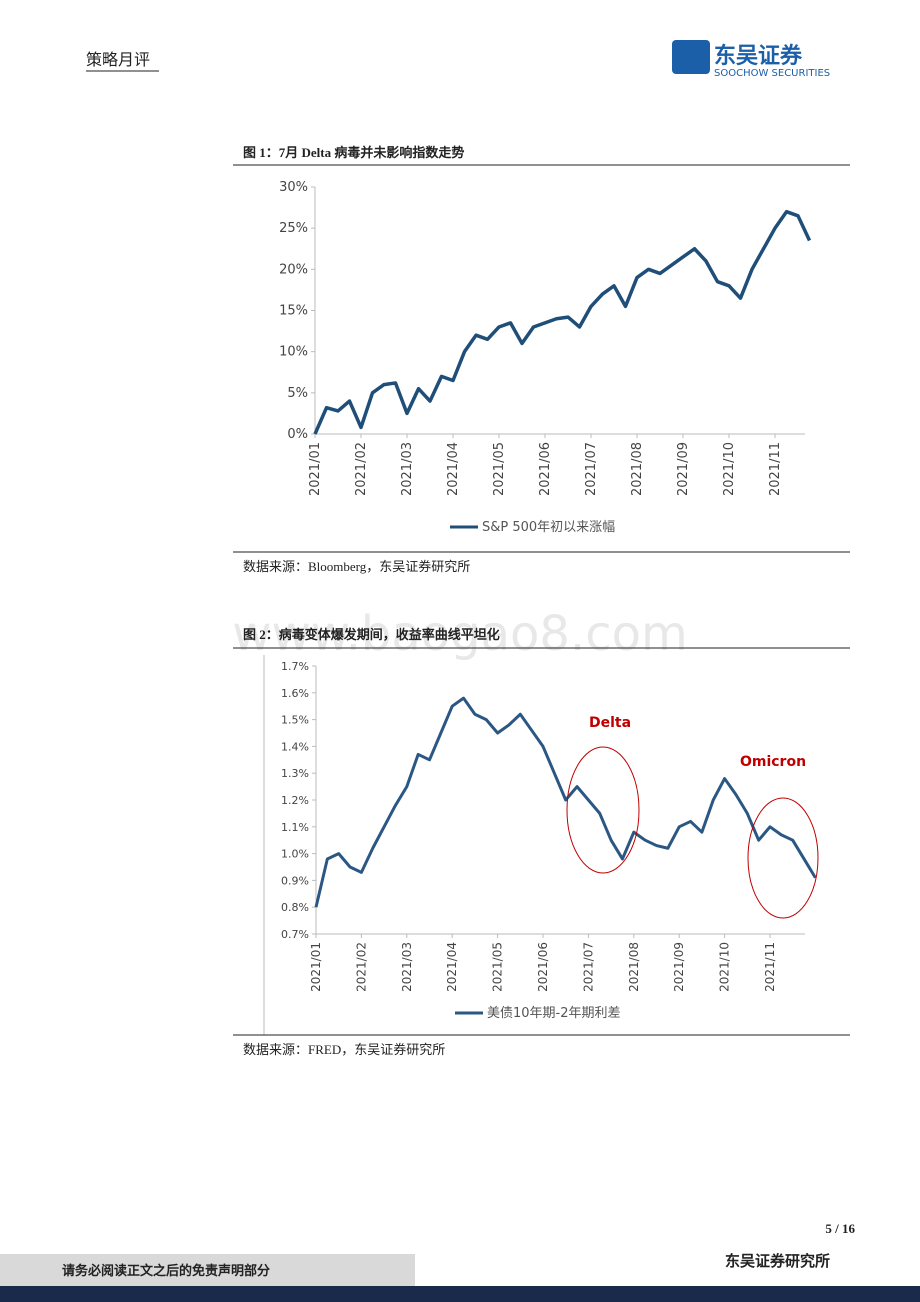 Image resolution: width=920 pixels, height=1302 pixels. What do you see at coordinates (758, 56) in the screenshot?
I see `logo-cn: 东吴证券` at bounding box center [758, 56].